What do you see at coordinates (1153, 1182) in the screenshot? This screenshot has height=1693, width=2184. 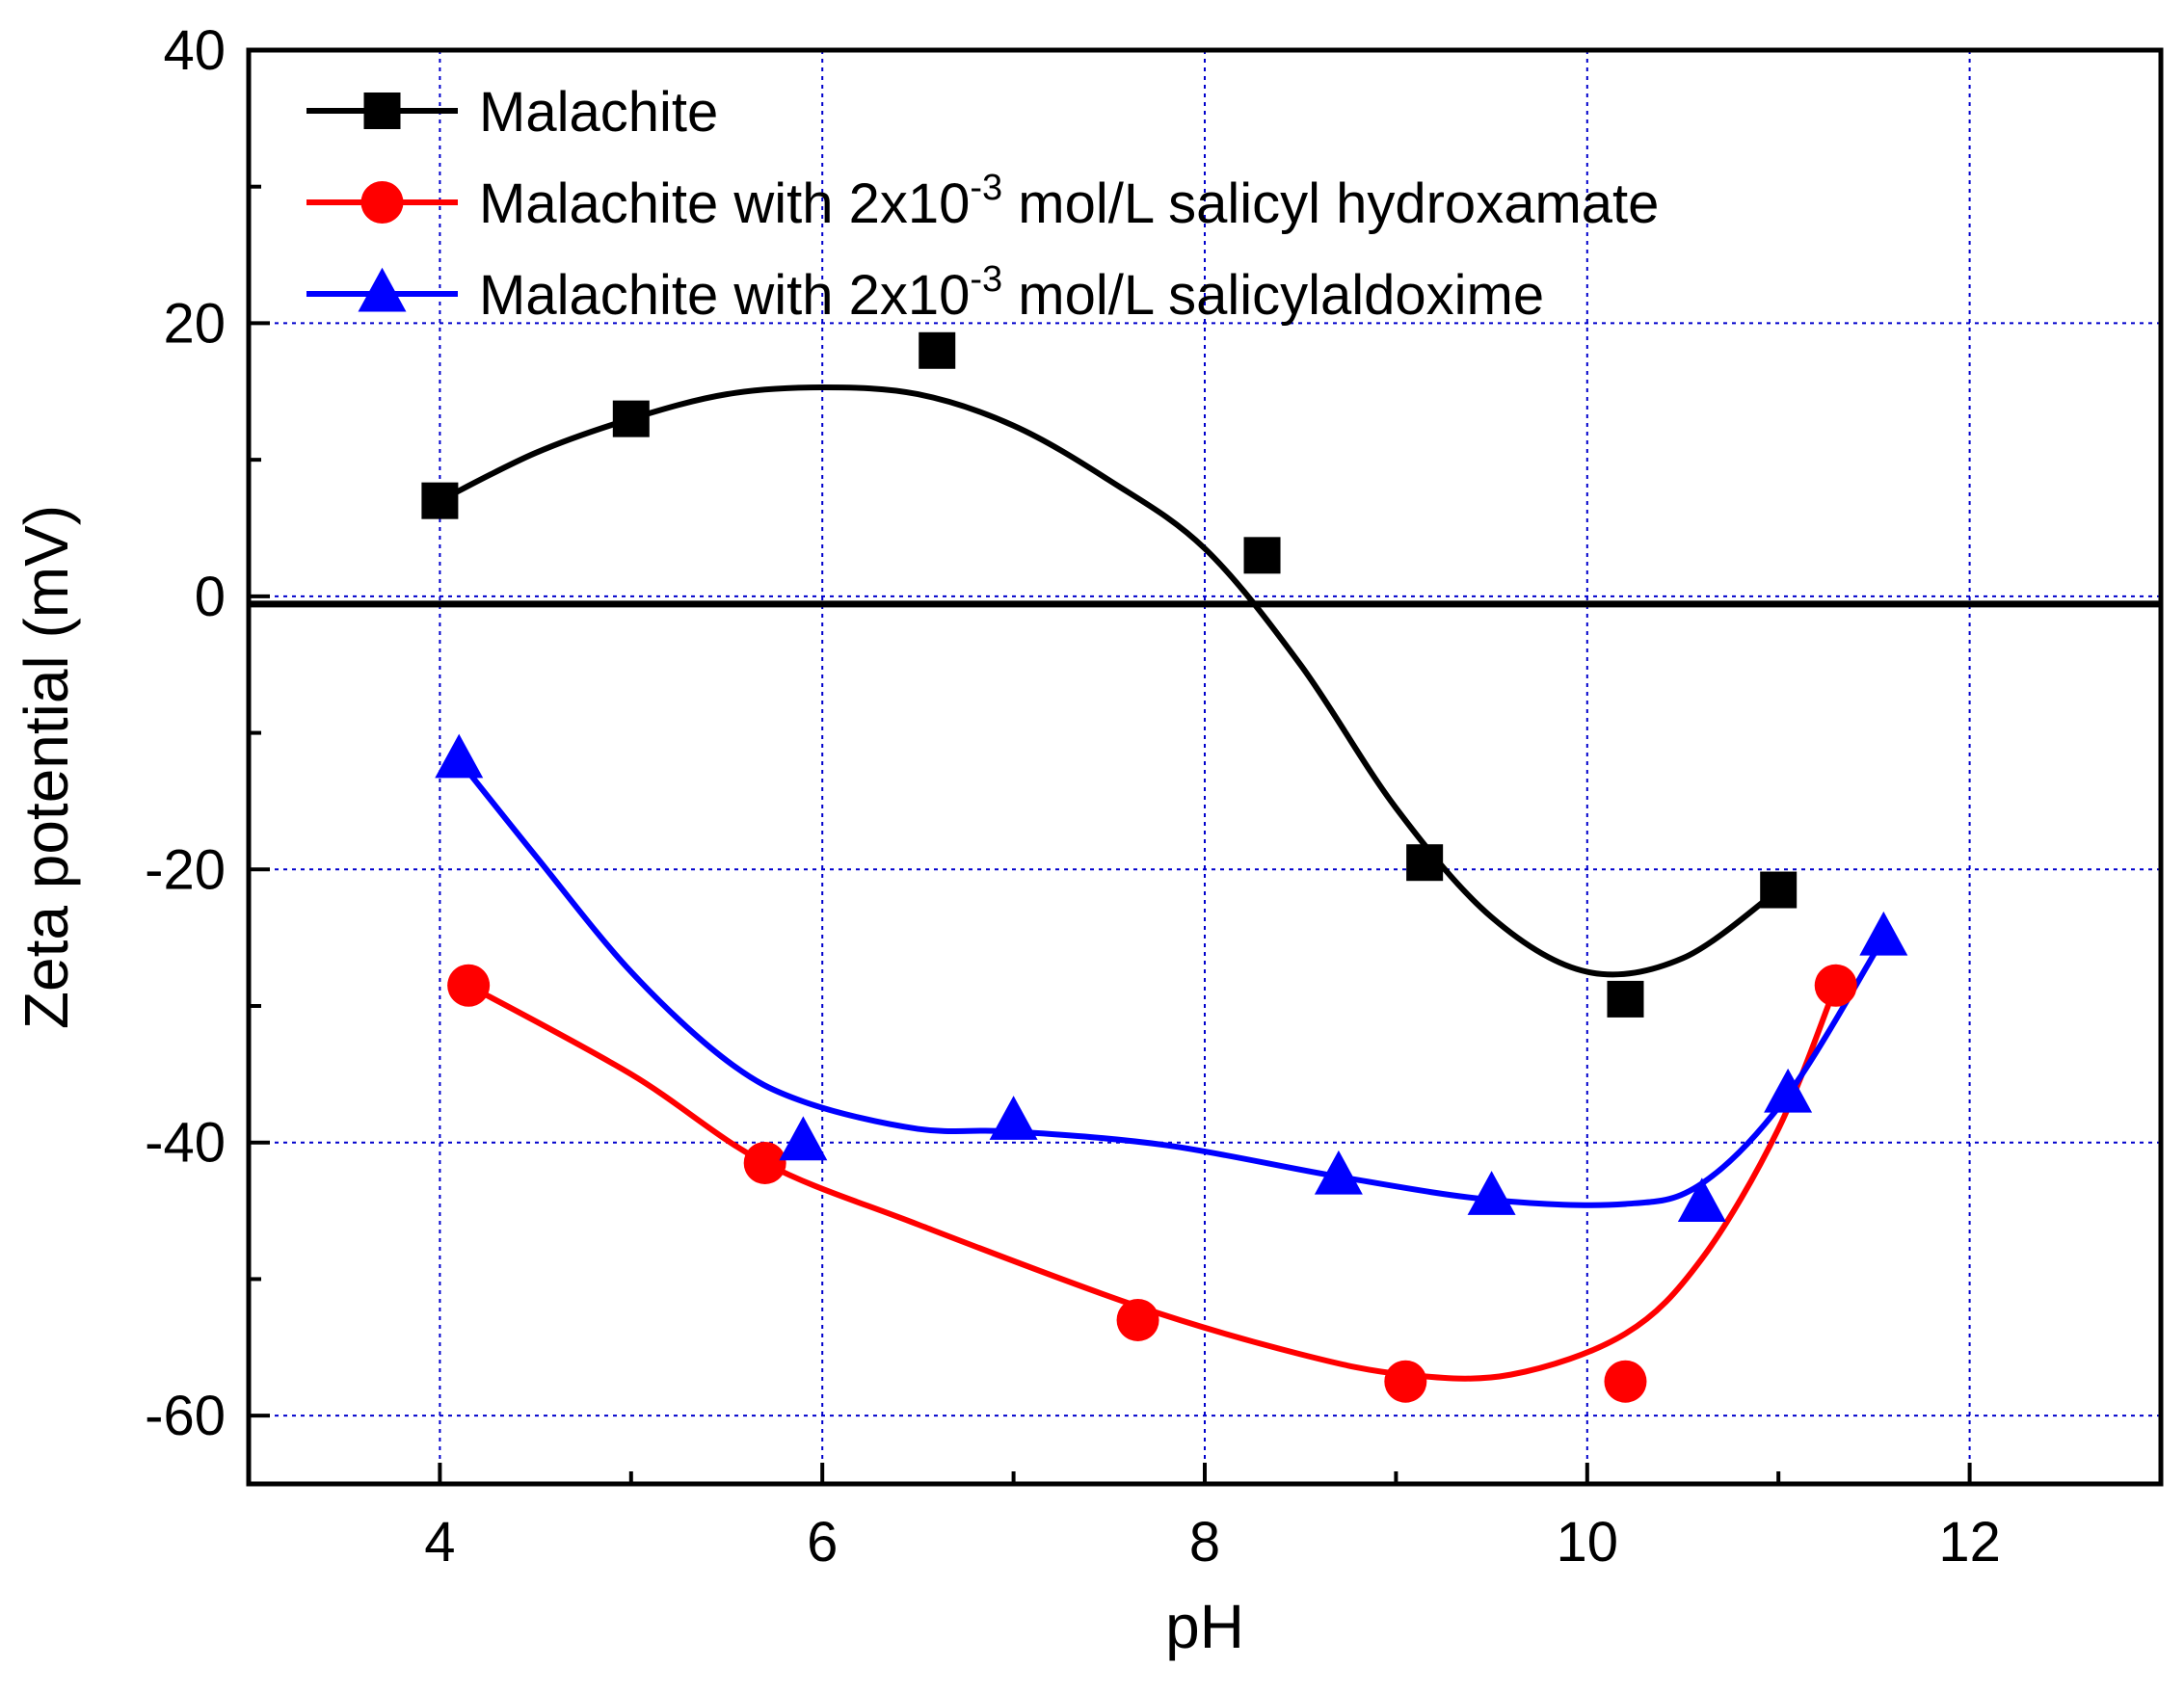 I see `series-fit-curve-circle` at bounding box center [1153, 1182].